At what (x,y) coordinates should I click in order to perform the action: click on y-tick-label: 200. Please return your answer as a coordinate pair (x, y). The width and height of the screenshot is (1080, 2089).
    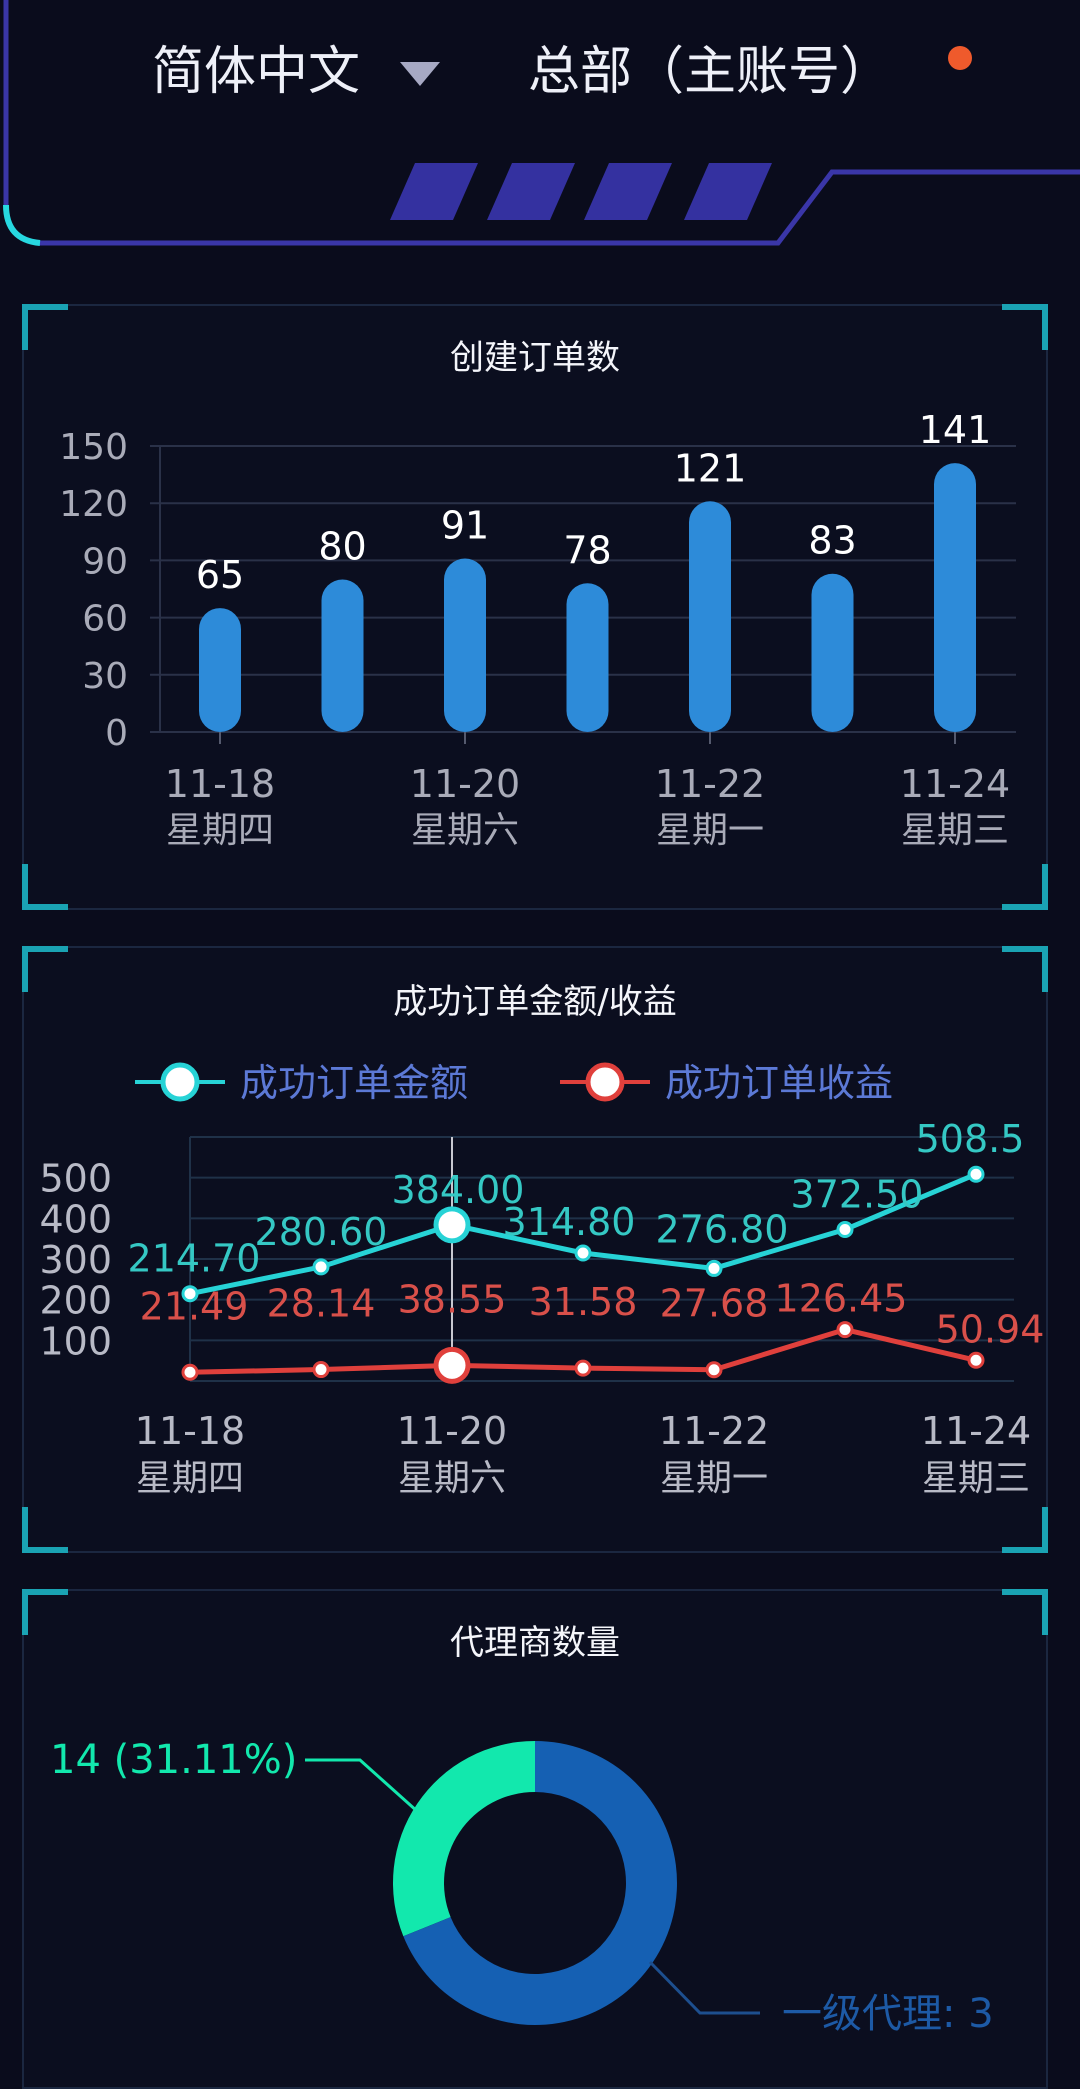
    Looking at the image, I should click on (75, 1301).